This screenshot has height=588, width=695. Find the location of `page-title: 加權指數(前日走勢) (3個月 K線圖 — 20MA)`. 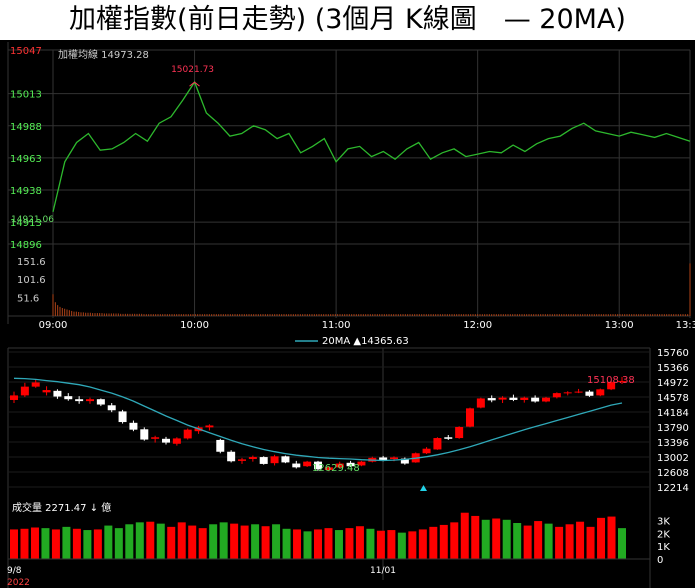

page-title: 加權指數(前日走勢) (3個月 K線圖 — 20MA) is located at coordinates (347, 19).